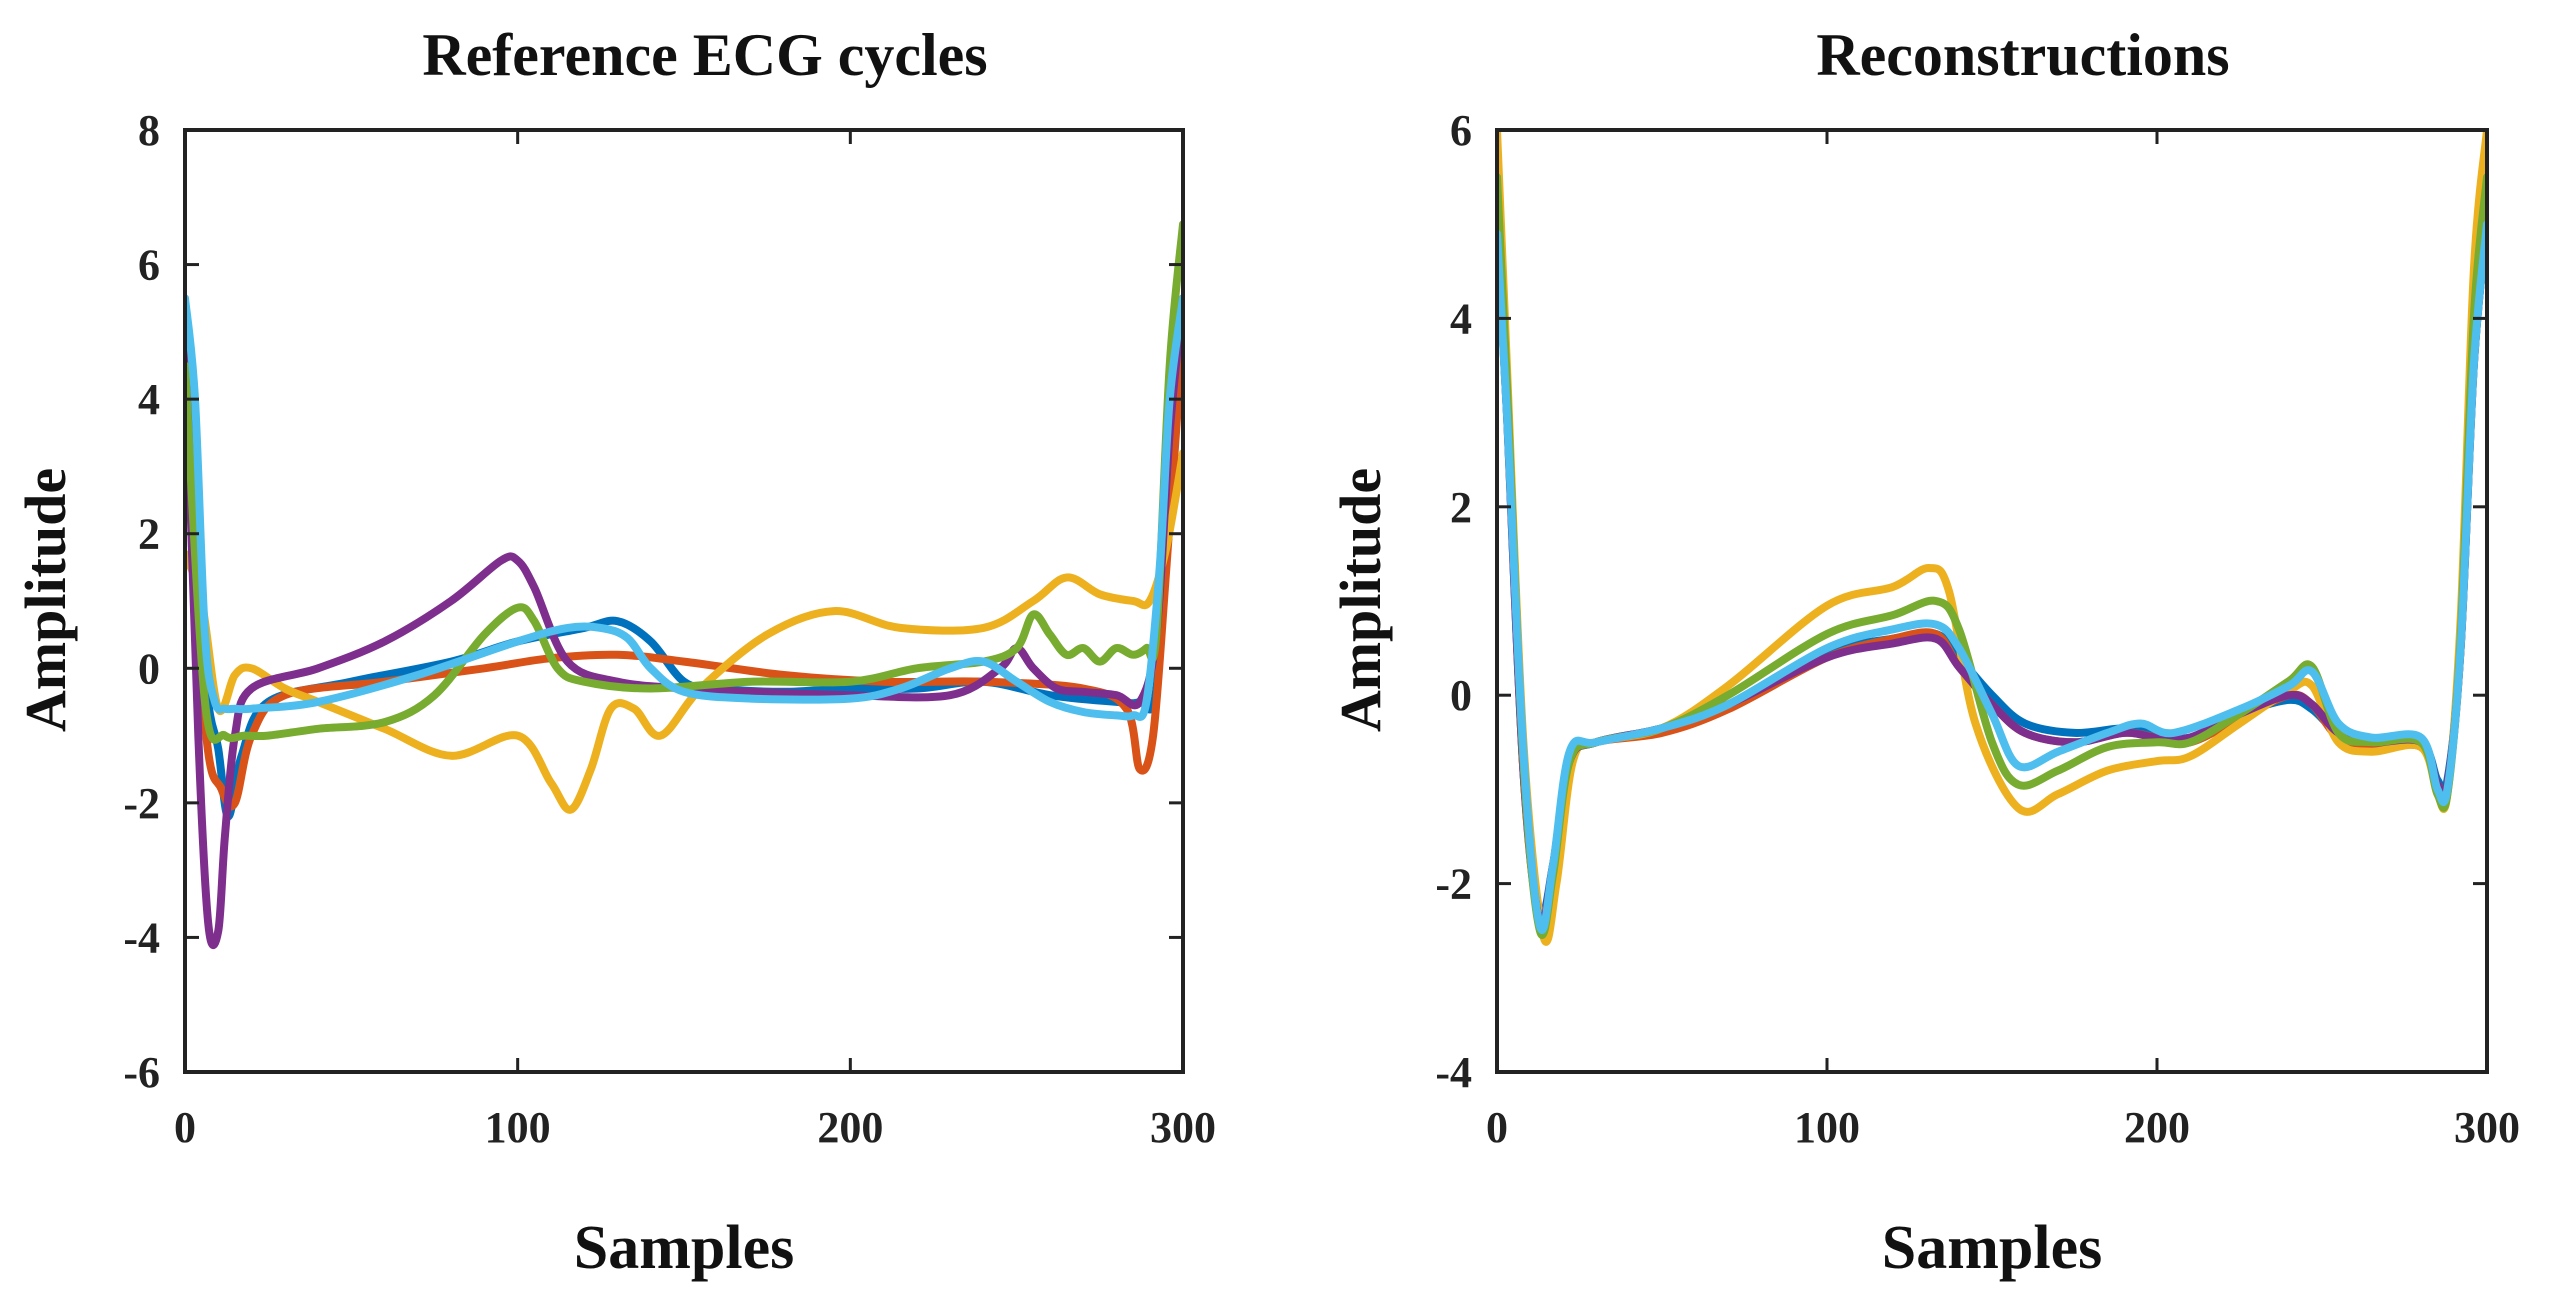  Describe the element at coordinates (149, 130) in the screenshot. I see `y-tick-label: 8` at that location.